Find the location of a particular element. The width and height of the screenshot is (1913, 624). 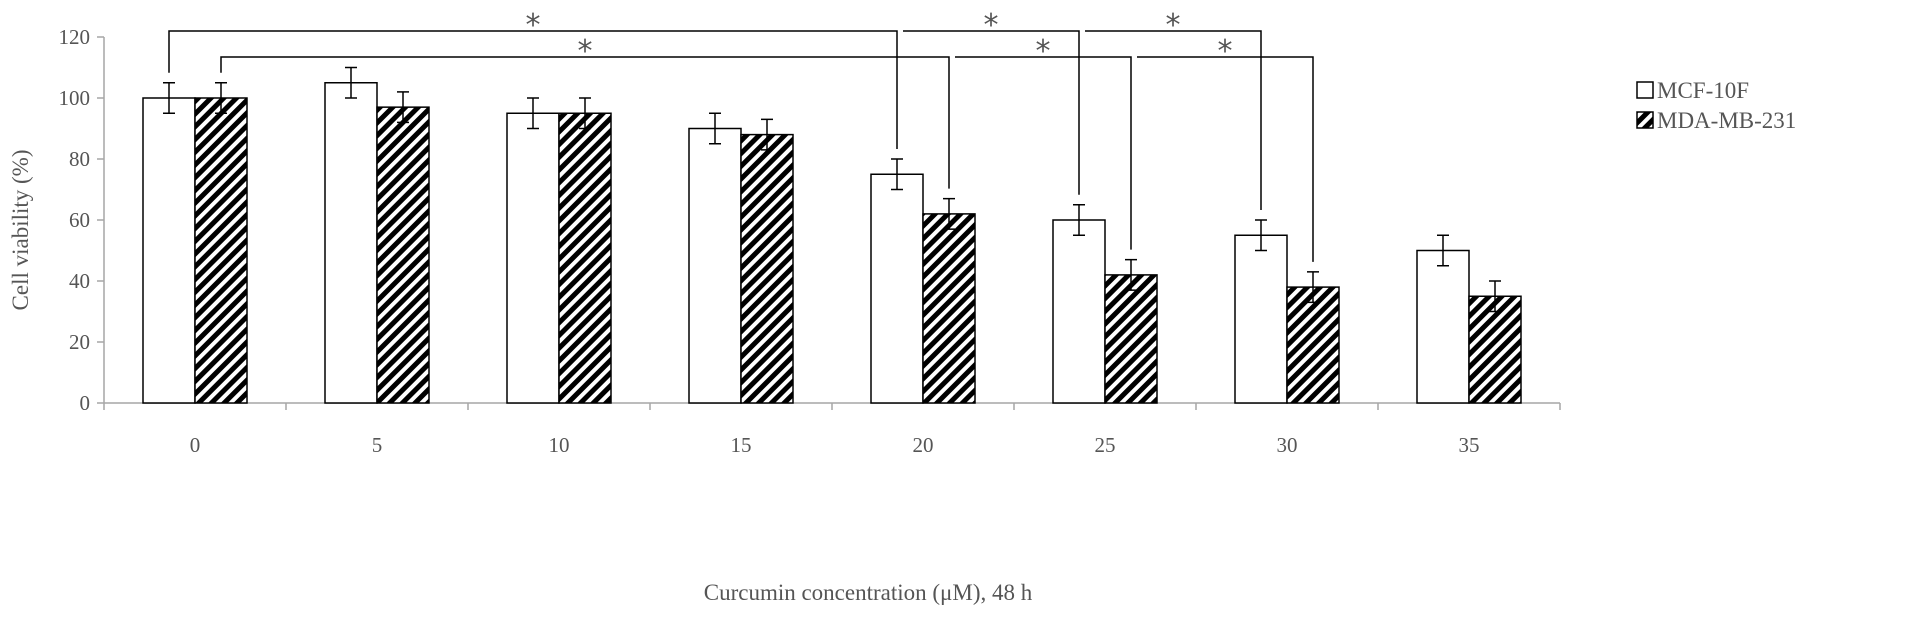

x-tick-label: 0 is located at coordinates (195, 445).